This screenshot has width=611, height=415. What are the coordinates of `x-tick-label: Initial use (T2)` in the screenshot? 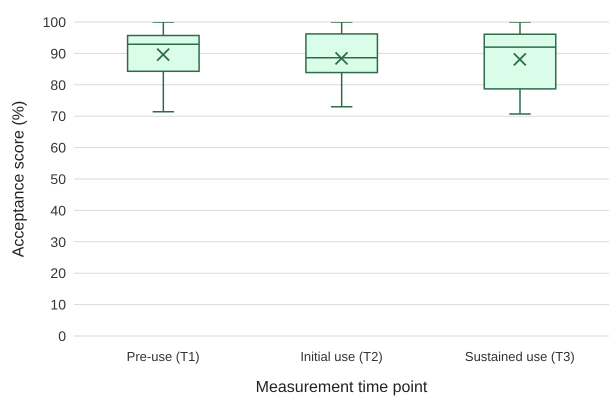 It's located at (341, 356).